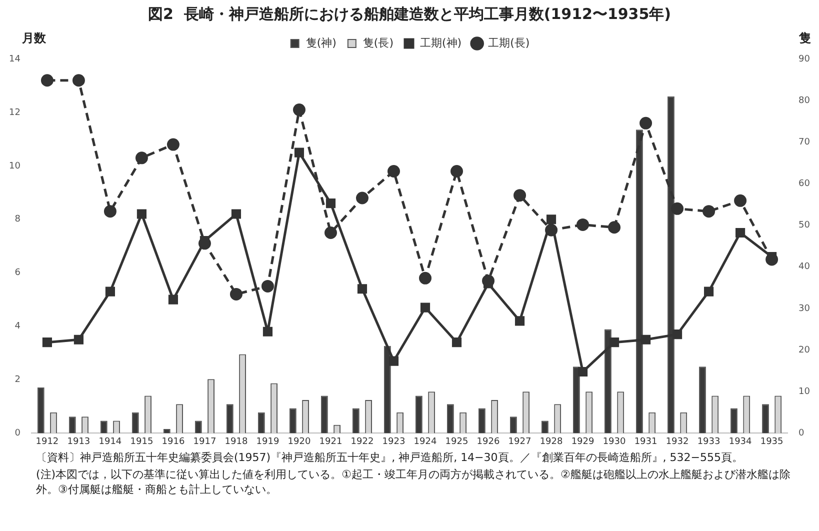 Image resolution: width=819 pixels, height=531 pixels. What do you see at coordinates (804, 143) in the screenshot?
I see `y2-tick-label: 70` at bounding box center [804, 143].